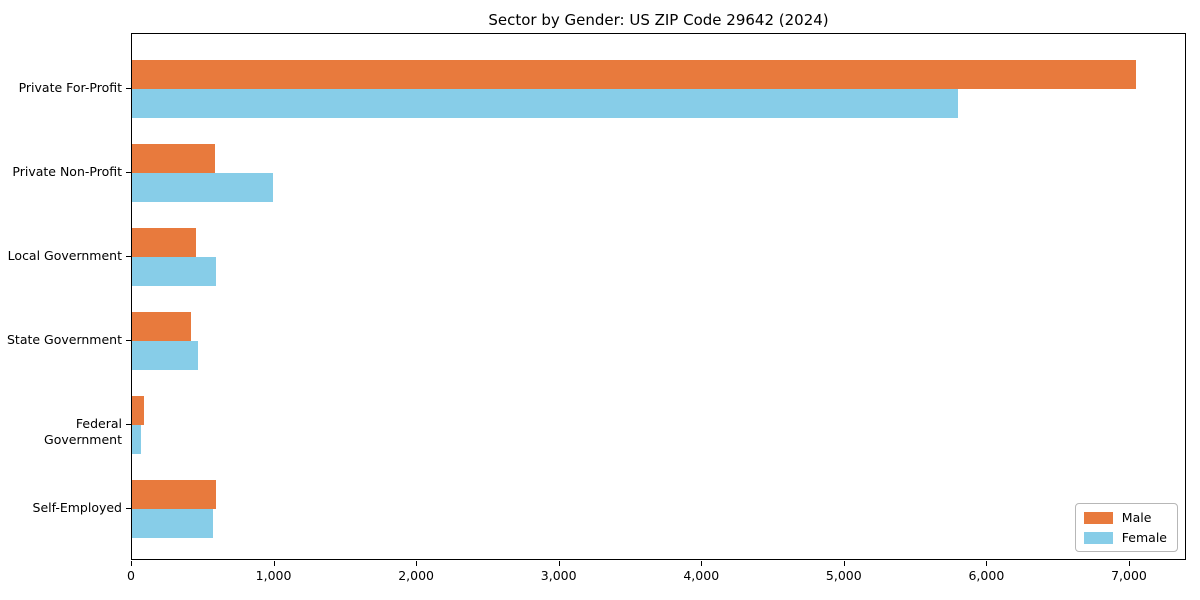 Image resolution: width=1200 pixels, height=600 pixels. Describe the element at coordinates (64, 255) in the screenshot. I see `y-axis-category-label: Local Government` at that location.